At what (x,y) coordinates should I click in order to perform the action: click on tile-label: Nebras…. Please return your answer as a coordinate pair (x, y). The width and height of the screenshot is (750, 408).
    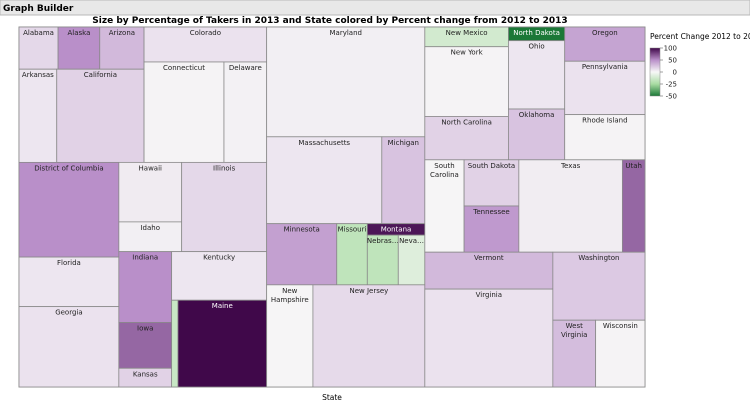
    Looking at the image, I should click on (383, 241).